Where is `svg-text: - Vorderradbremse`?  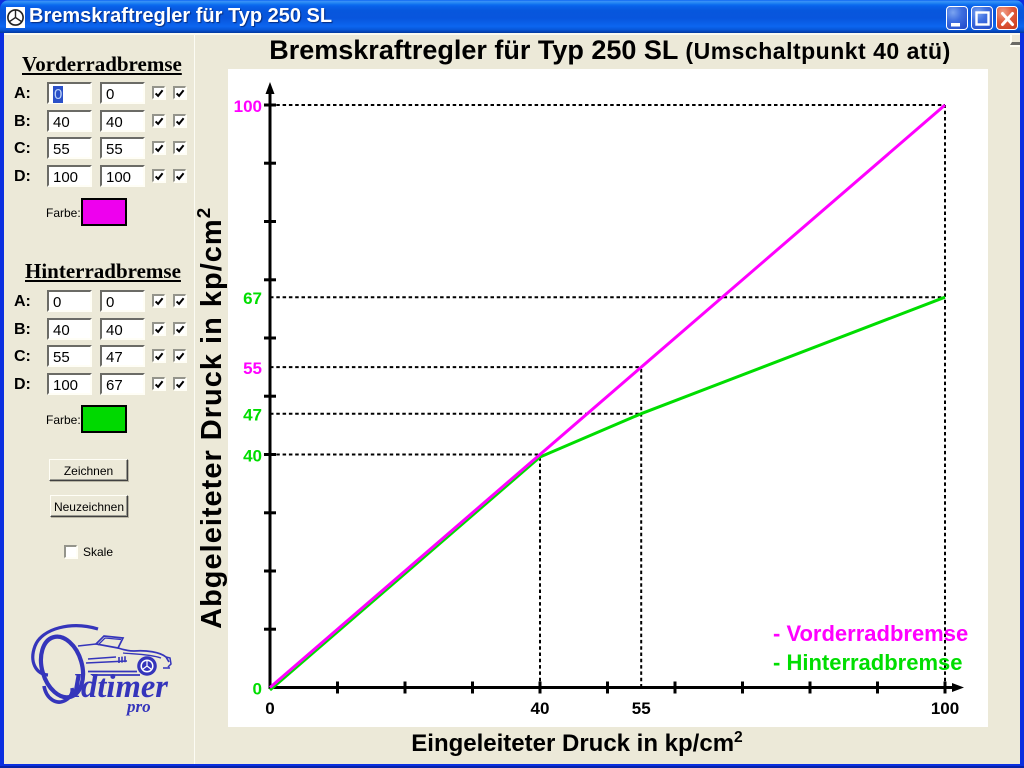
svg-text: - Vorderradbremse is located at coordinates (870, 633).